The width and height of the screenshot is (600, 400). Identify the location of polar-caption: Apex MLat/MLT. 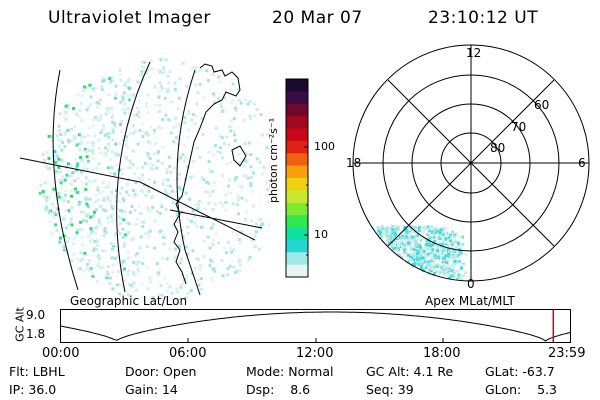
(470, 301).